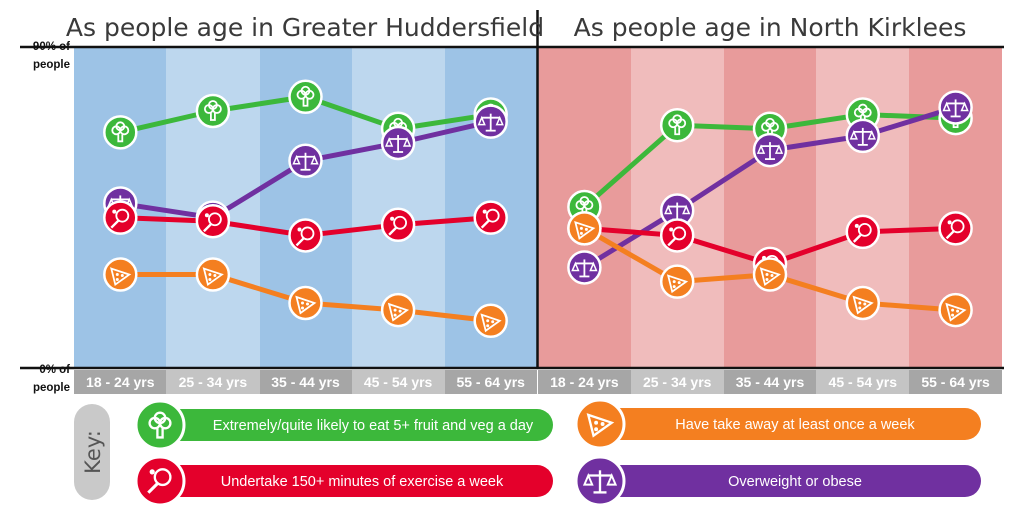  What do you see at coordinates (795, 482) in the screenshot?
I see `legend-label-overweight: Overweight or obese` at bounding box center [795, 482].